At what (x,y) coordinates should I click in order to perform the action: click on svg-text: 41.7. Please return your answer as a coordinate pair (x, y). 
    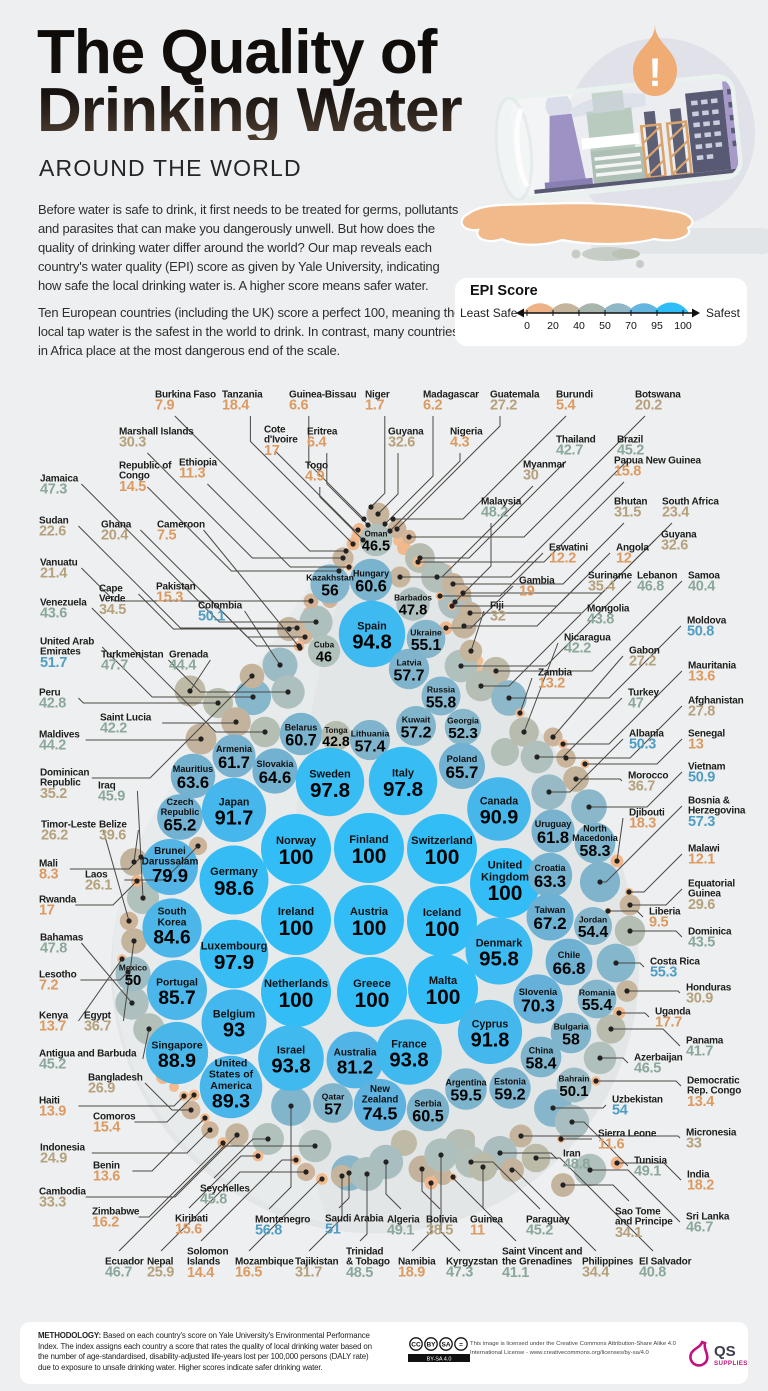
    Looking at the image, I should click on (699, 1052).